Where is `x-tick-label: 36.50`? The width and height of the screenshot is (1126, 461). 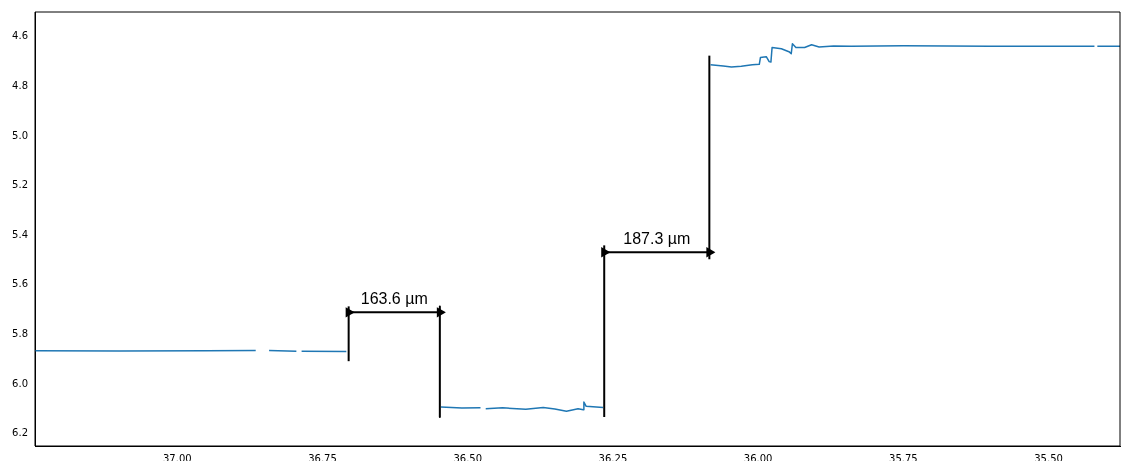
x-tick-label: 36.50 is located at coordinates (468, 456).